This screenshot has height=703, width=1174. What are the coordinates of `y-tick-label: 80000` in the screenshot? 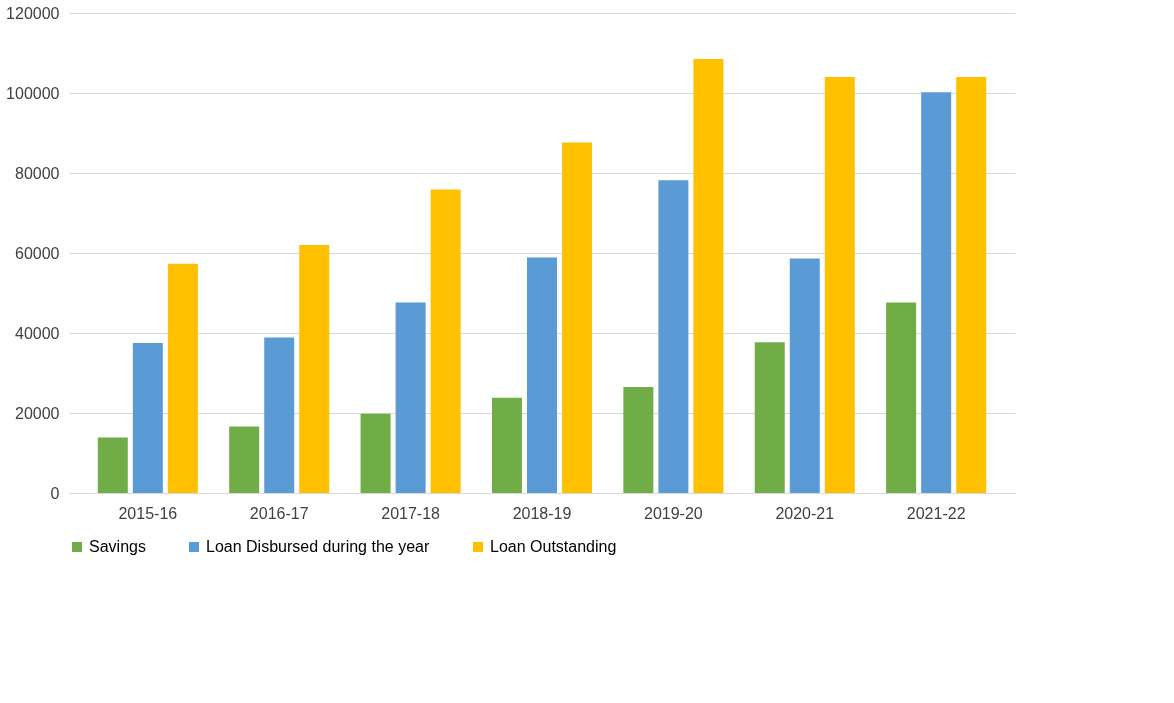 It's located at (37, 173).